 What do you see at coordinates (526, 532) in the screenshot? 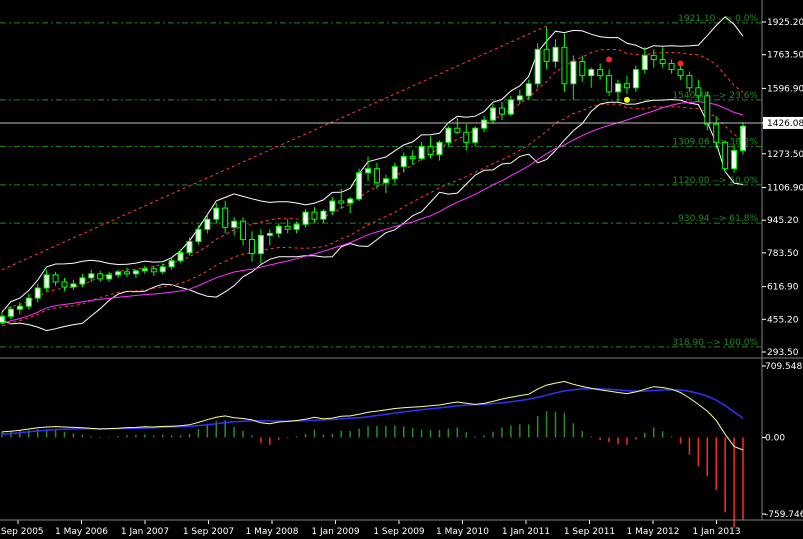
I see `time-tick-label: 1 Jan 2011` at bounding box center [526, 532].